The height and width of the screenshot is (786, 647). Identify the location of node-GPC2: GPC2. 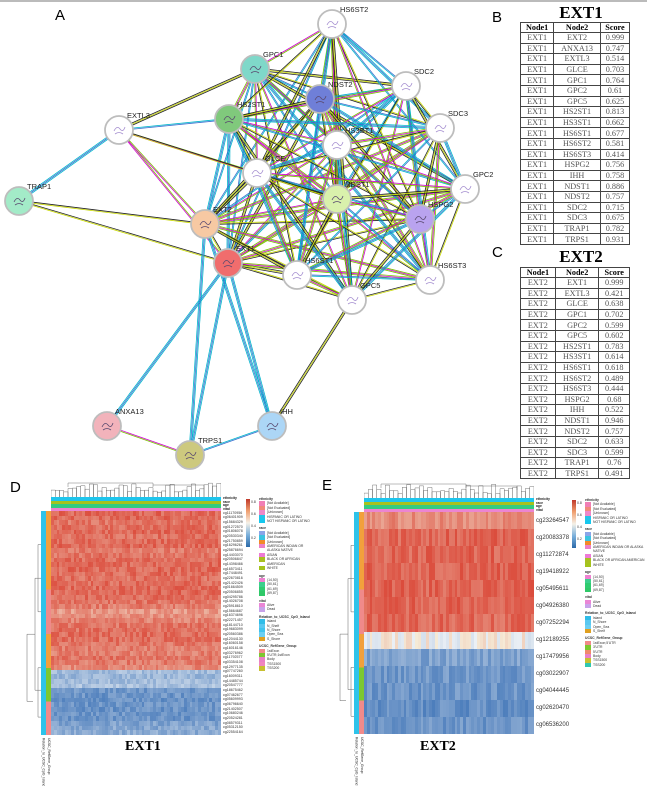
(471, 187).